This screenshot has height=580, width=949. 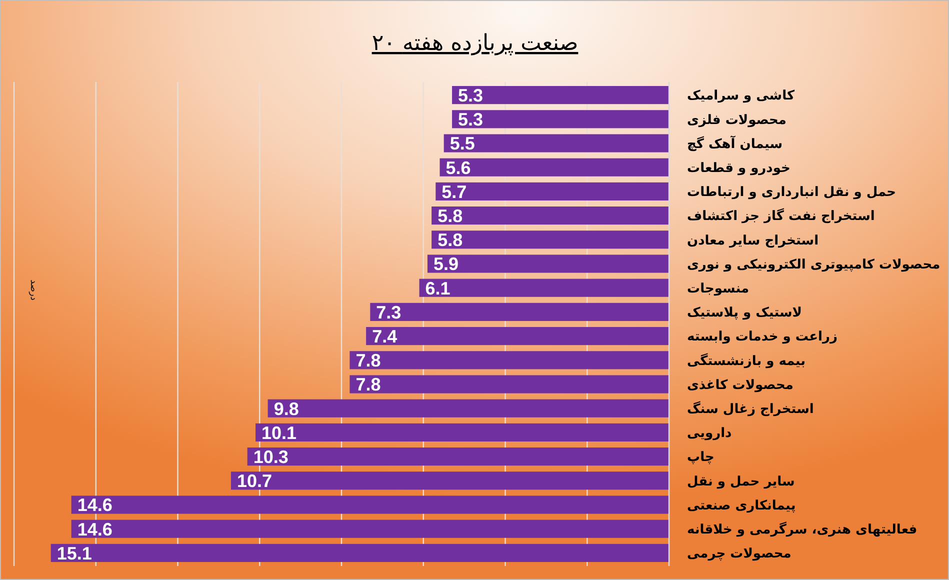 I want to click on y-tick-label: استخراج نفت گاز جز اکتشاف, so click(x=781, y=216).